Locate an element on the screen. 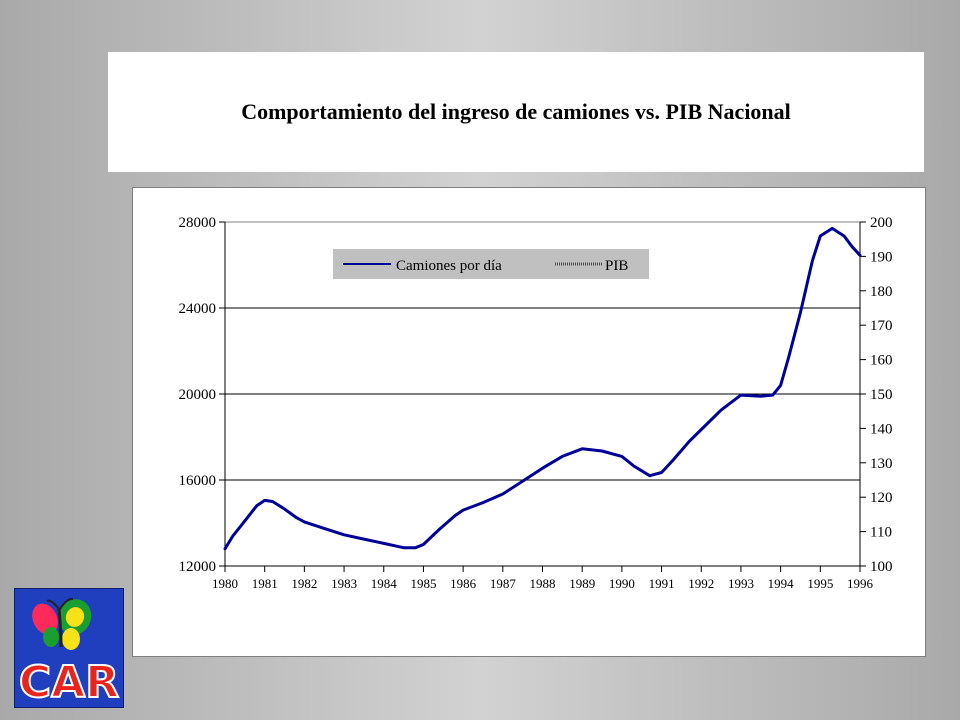 Image resolution: width=960 pixels, height=720 pixels. x-tick-label: 1992 is located at coordinates (701, 583).